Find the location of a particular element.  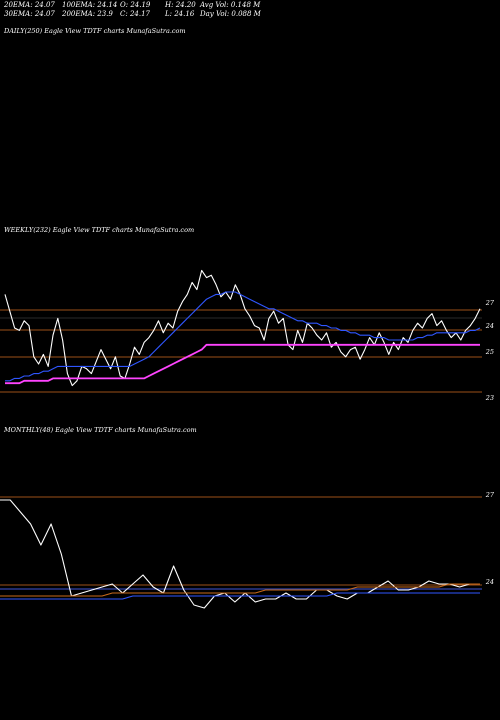

ema200-label: 200EMA: 23.9 is located at coordinates (87, 14).